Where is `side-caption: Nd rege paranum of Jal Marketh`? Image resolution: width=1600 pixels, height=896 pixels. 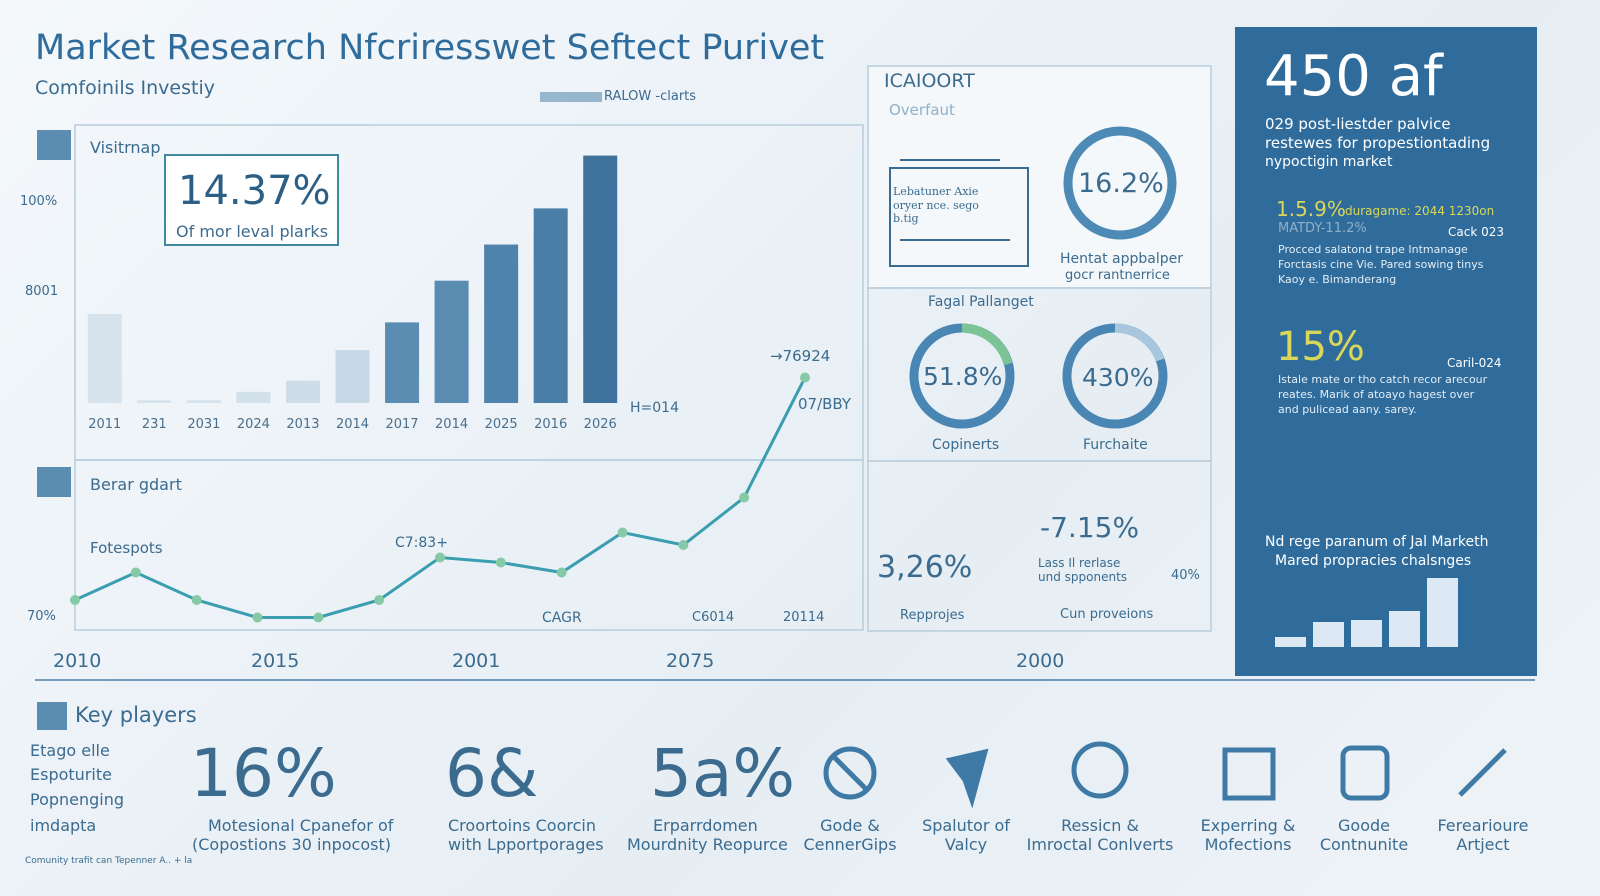 side-caption: Nd rege paranum of Jal Marketh is located at coordinates (1377, 542).